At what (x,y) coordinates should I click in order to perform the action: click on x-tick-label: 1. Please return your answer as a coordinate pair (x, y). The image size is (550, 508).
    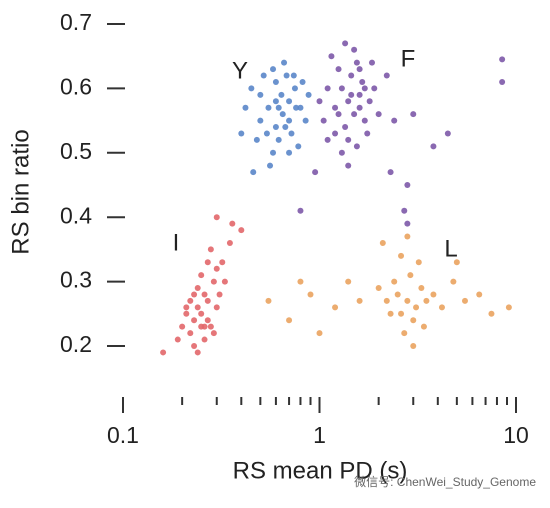
    Looking at the image, I should click on (319, 435).